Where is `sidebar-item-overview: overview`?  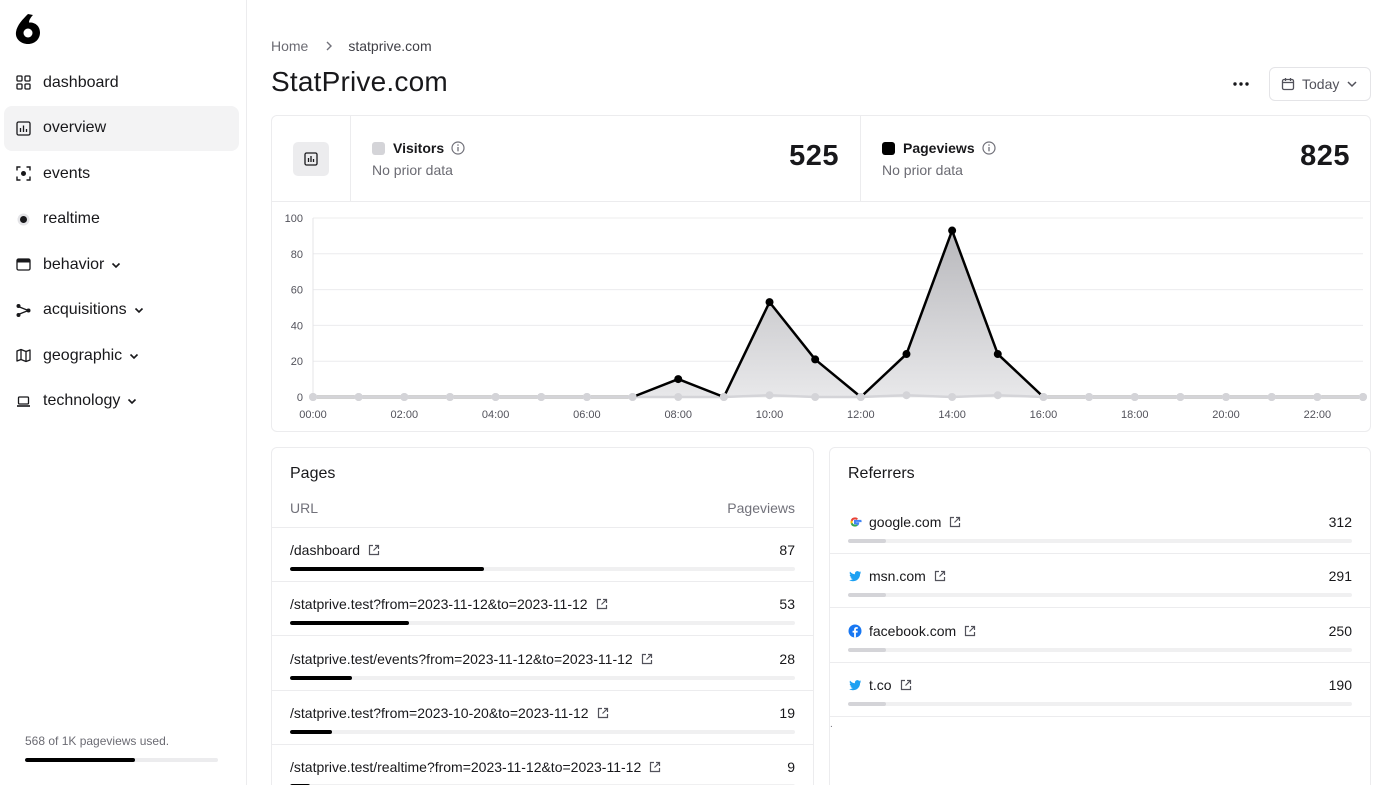 sidebar-item-overview: overview is located at coordinates (121, 128).